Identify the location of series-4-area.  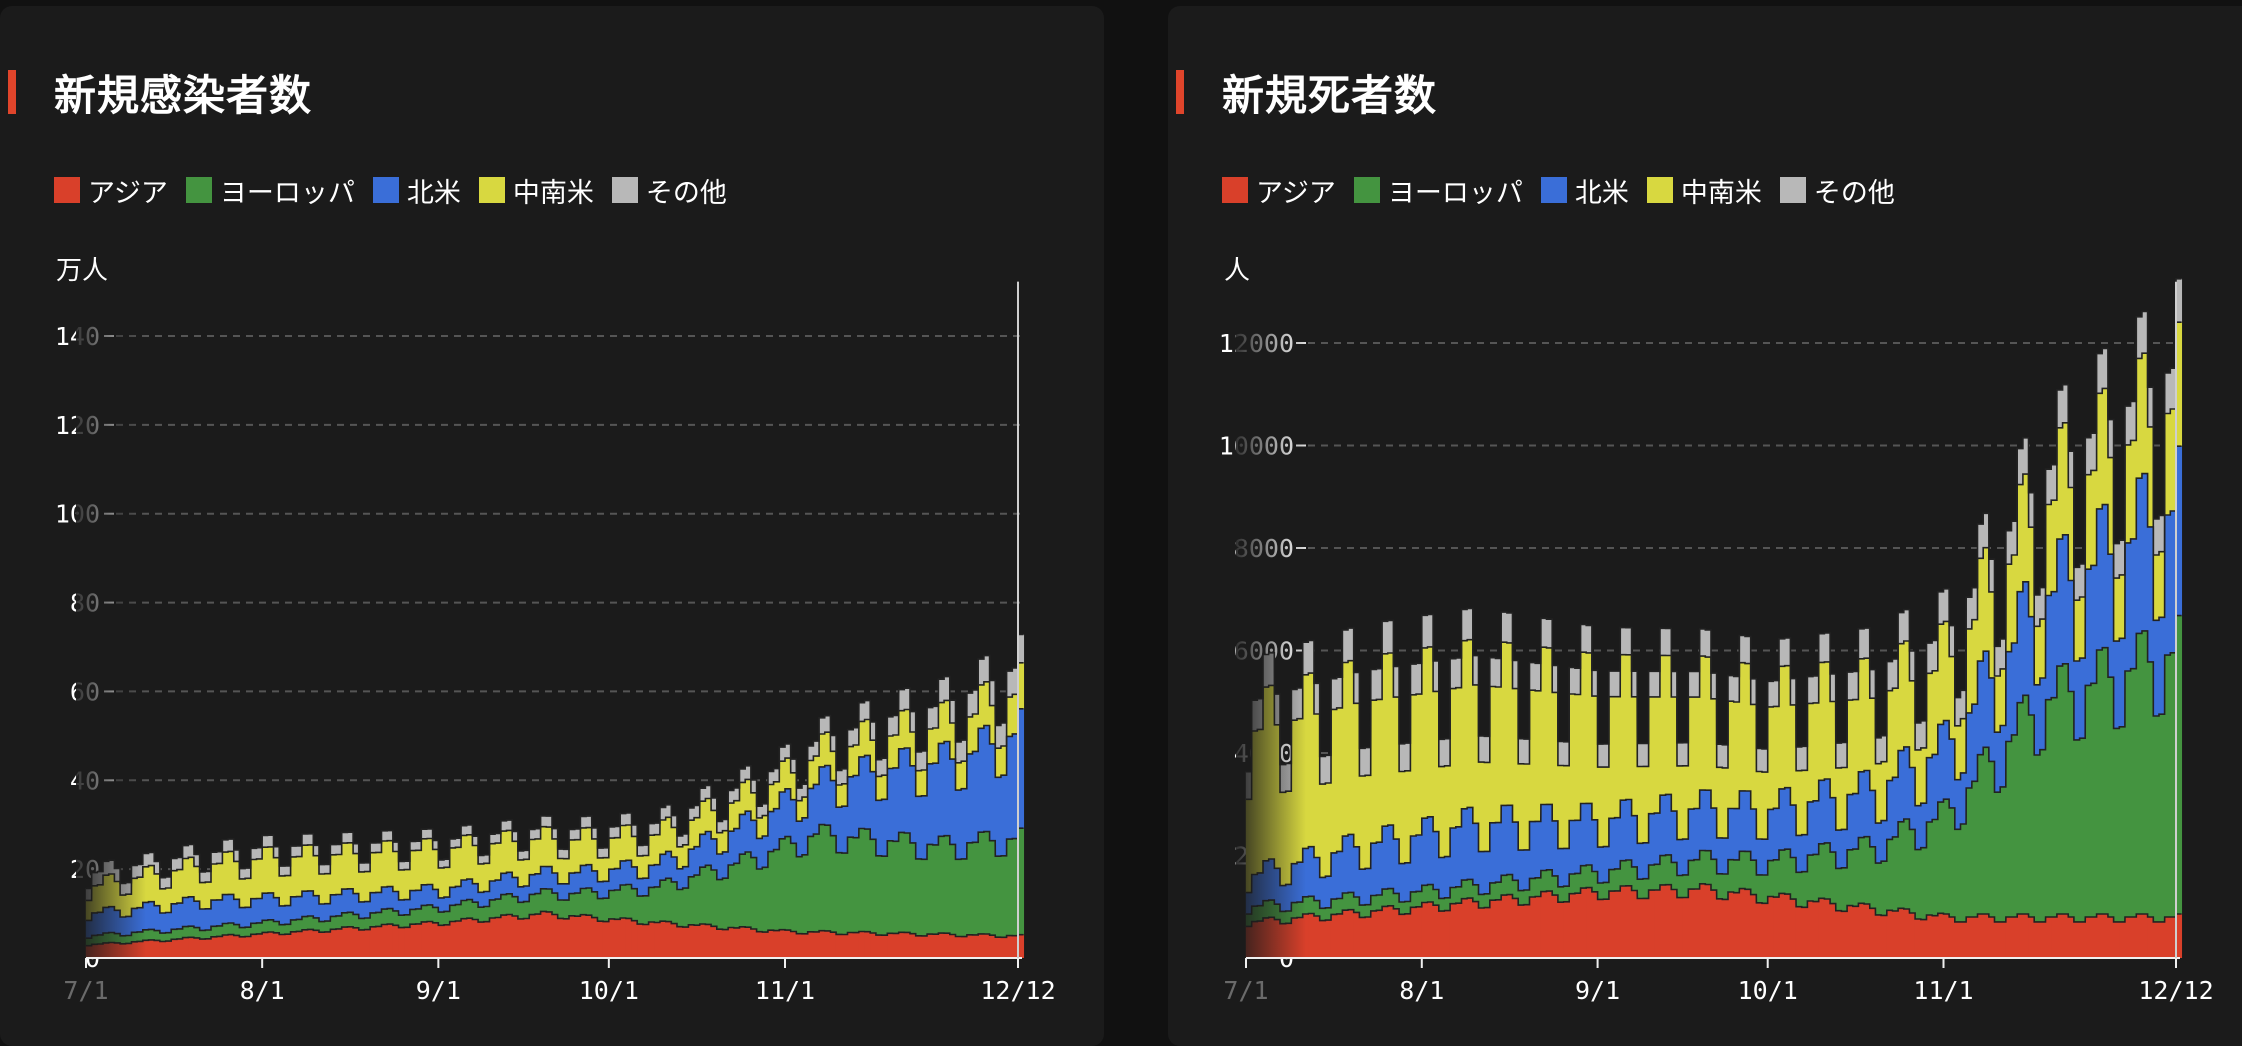
(555, 767).